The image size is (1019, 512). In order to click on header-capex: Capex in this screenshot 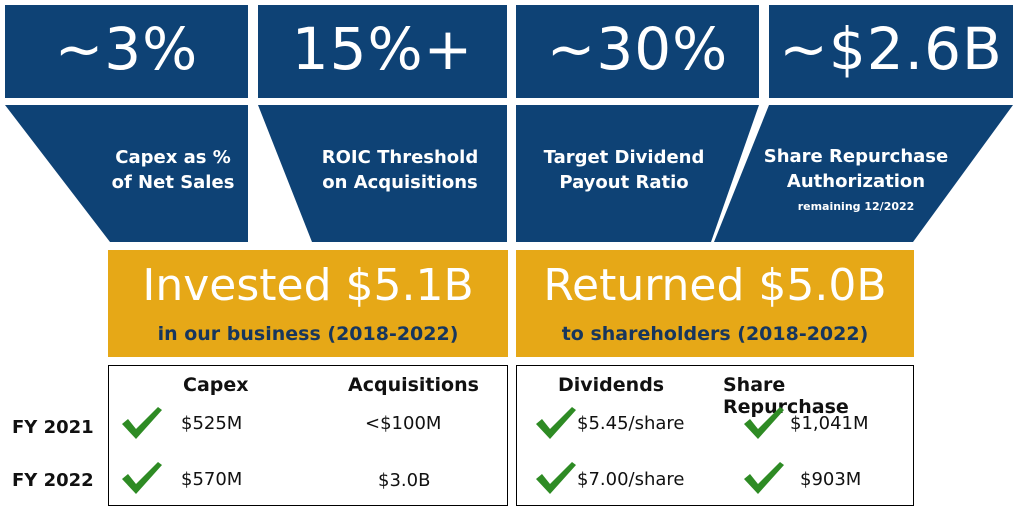, I will do `click(216, 385)`.